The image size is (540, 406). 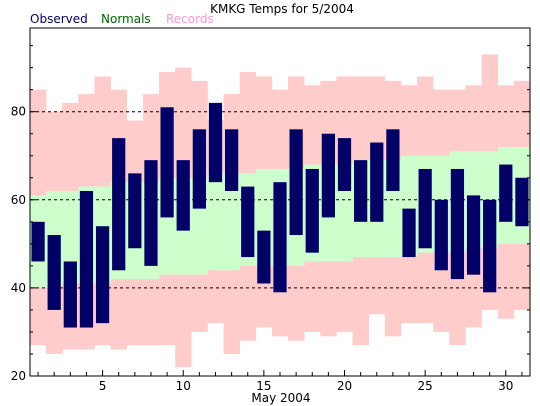 What do you see at coordinates (18, 200) in the screenshot?
I see `y-tick-label: 60` at bounding box center [18, 200].